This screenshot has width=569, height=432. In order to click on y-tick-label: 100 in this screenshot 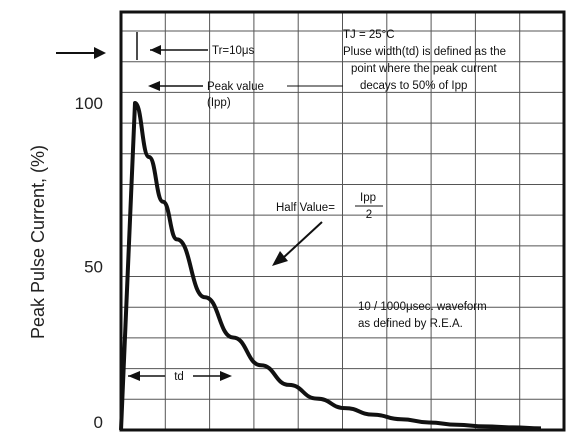, I will do `click(89, 103)`.